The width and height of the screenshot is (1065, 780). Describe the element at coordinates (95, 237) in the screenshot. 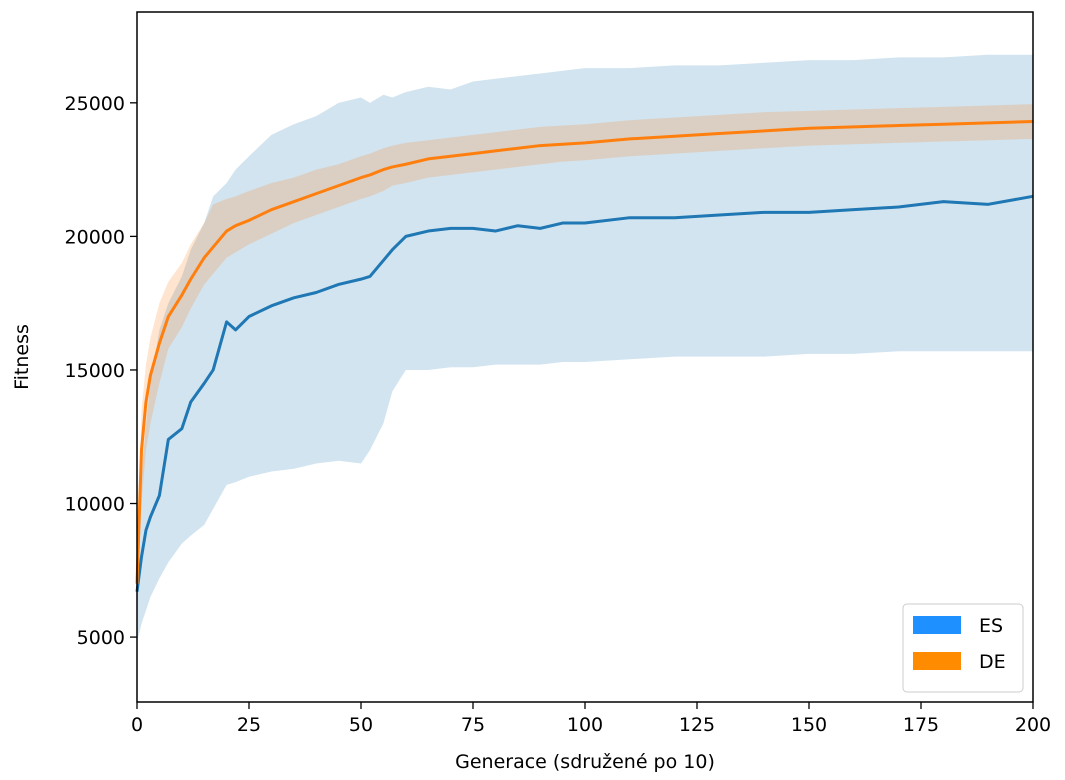

I see `y-tick-label: 20000` at that location.